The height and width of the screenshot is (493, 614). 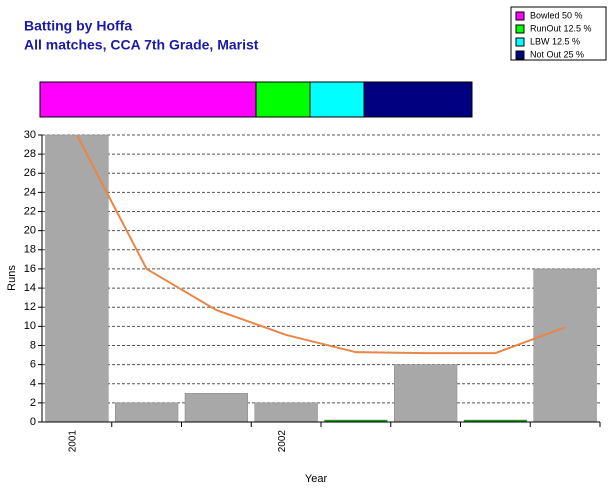 What do you see at coordinates (30, 269) in the screenshot?
I see `y-tick-label: 16` at bounding box center [30, 269].